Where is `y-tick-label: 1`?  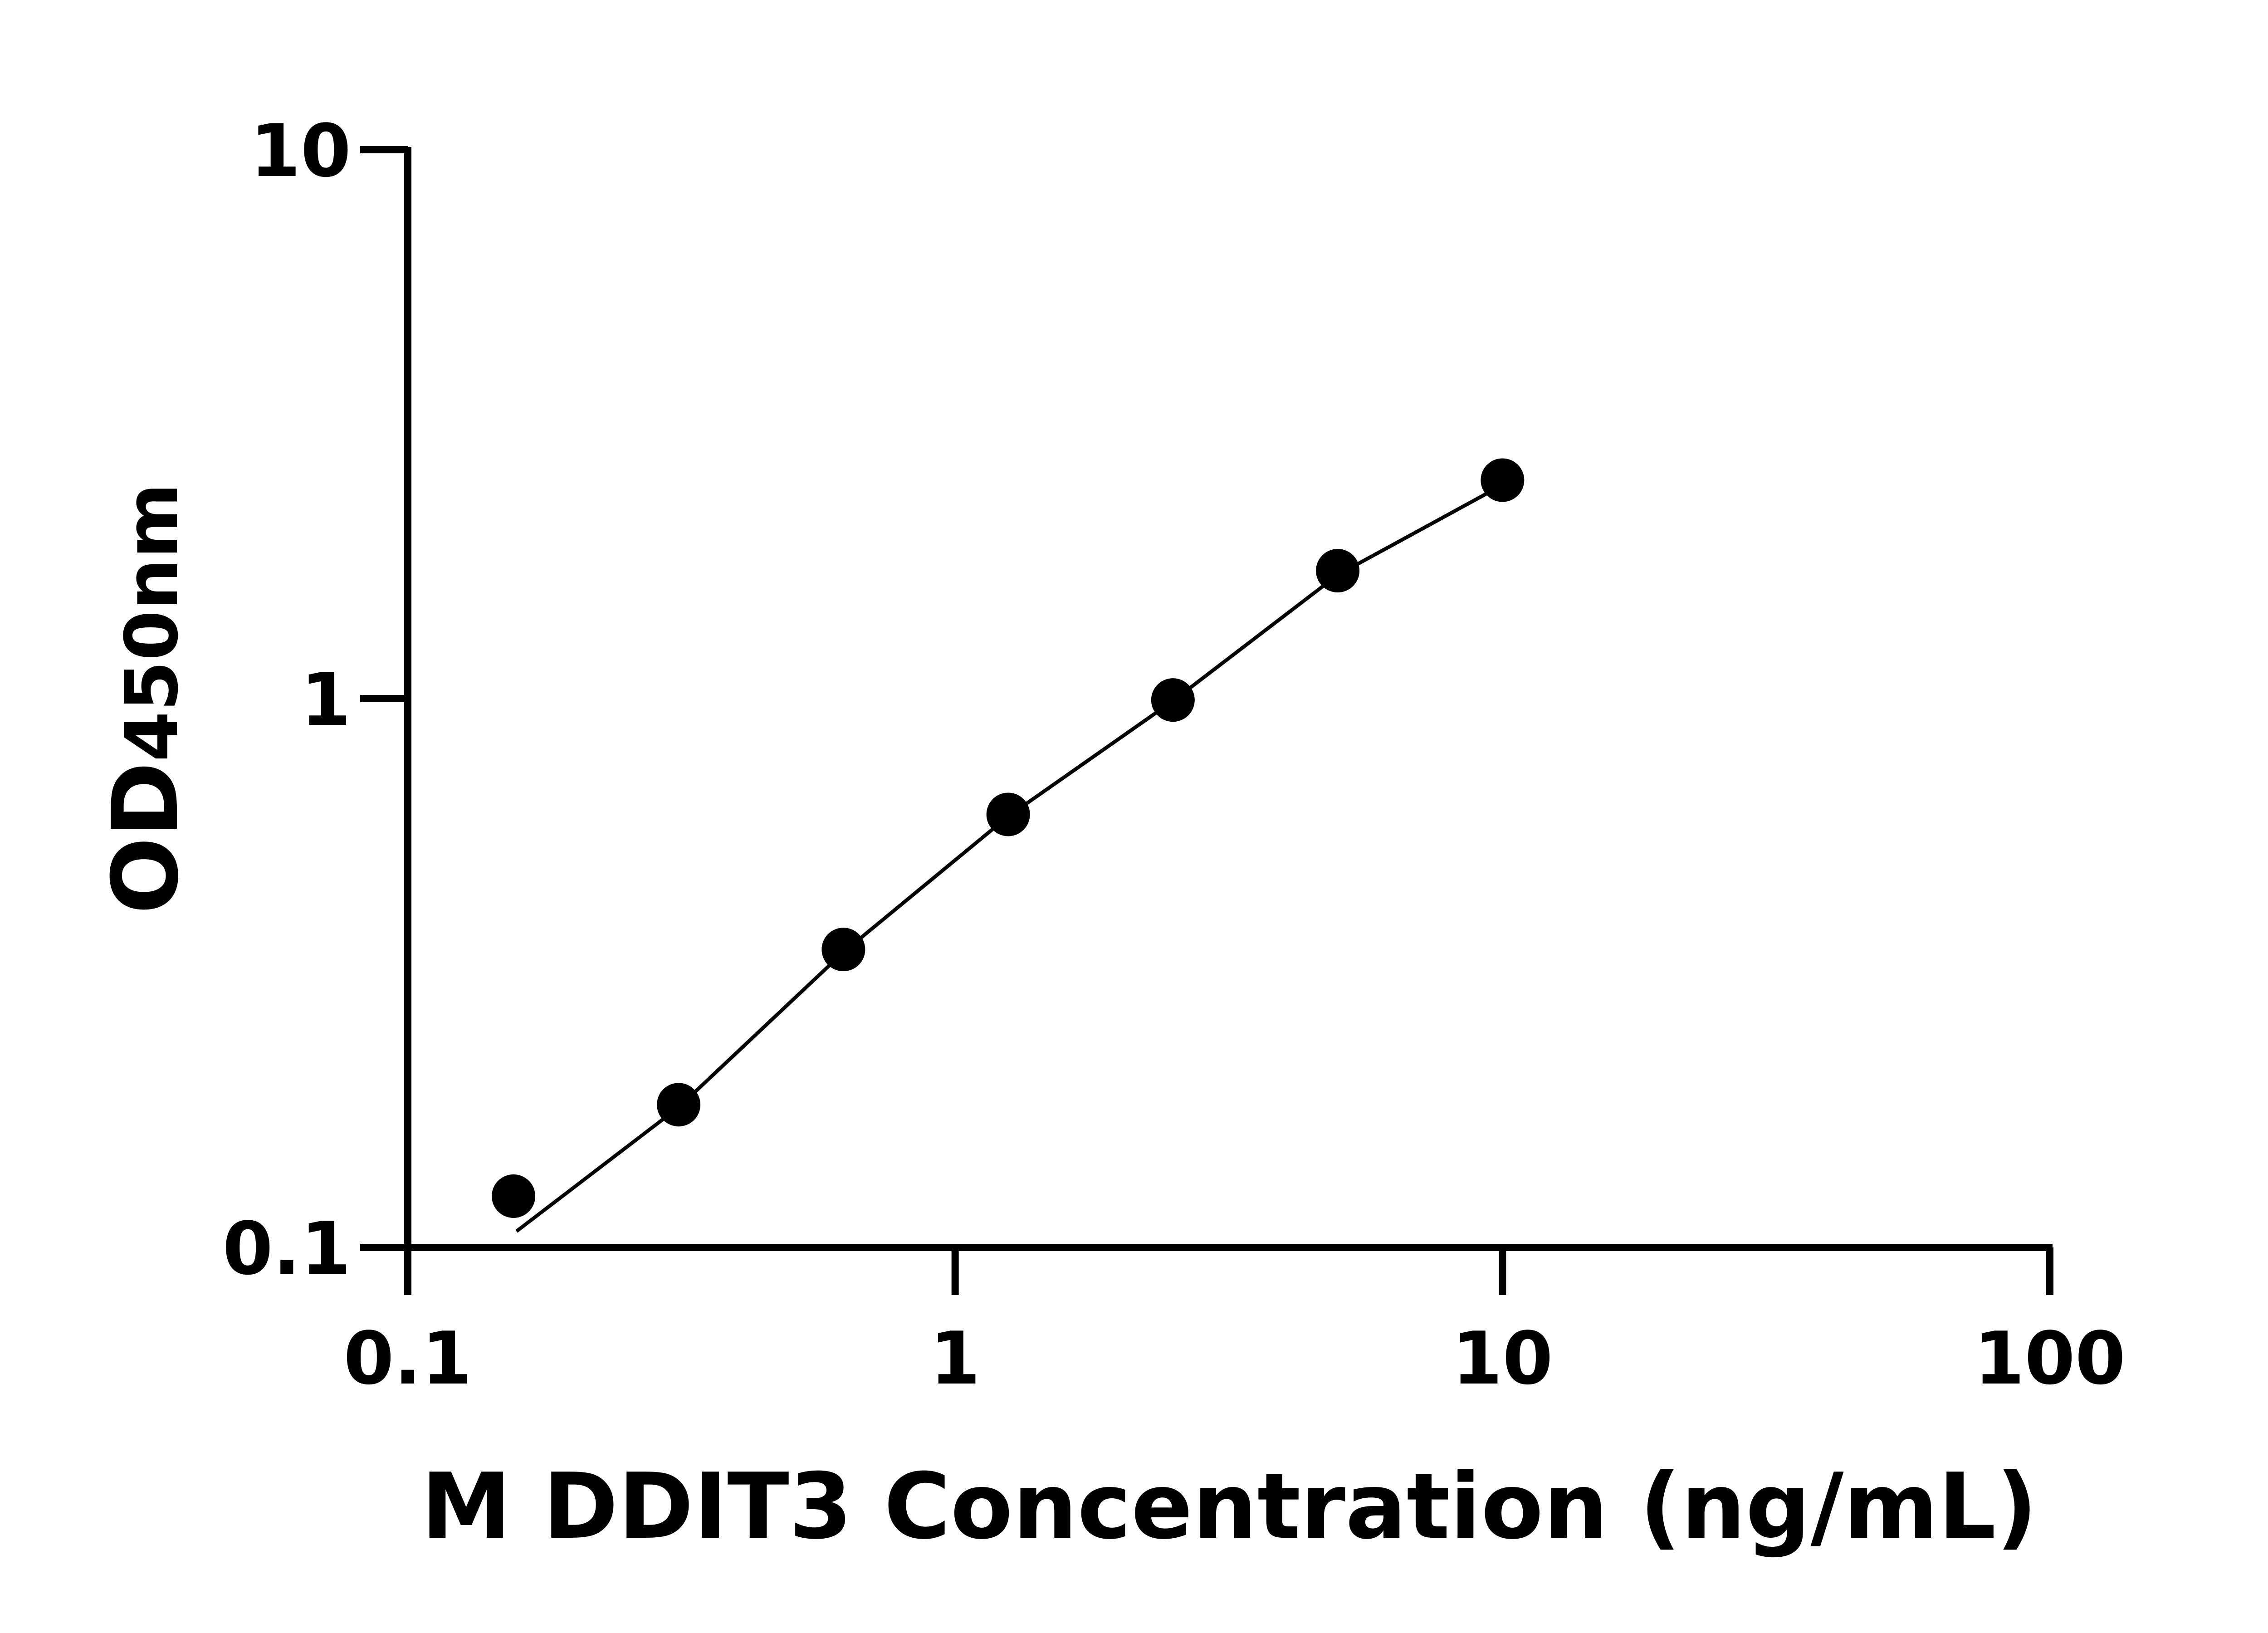
y-tick-label: 1 is located at coordinates (326, 699).